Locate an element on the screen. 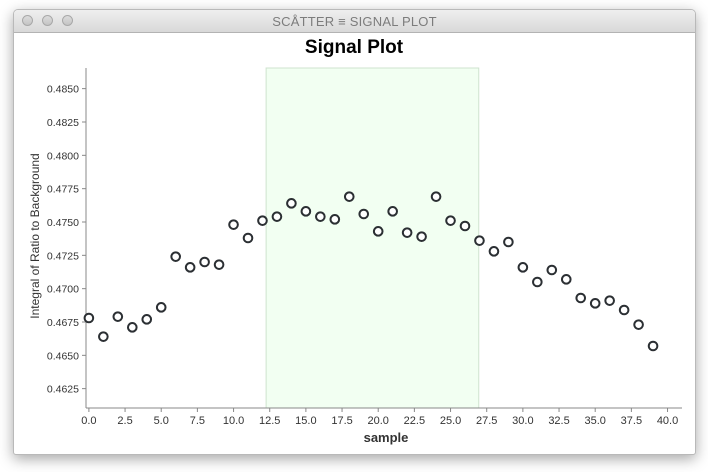 Image resolution: width=708 pixels, height=472 pixels. y-tick-label: 0.4800 is located at coordinates (63, 156).